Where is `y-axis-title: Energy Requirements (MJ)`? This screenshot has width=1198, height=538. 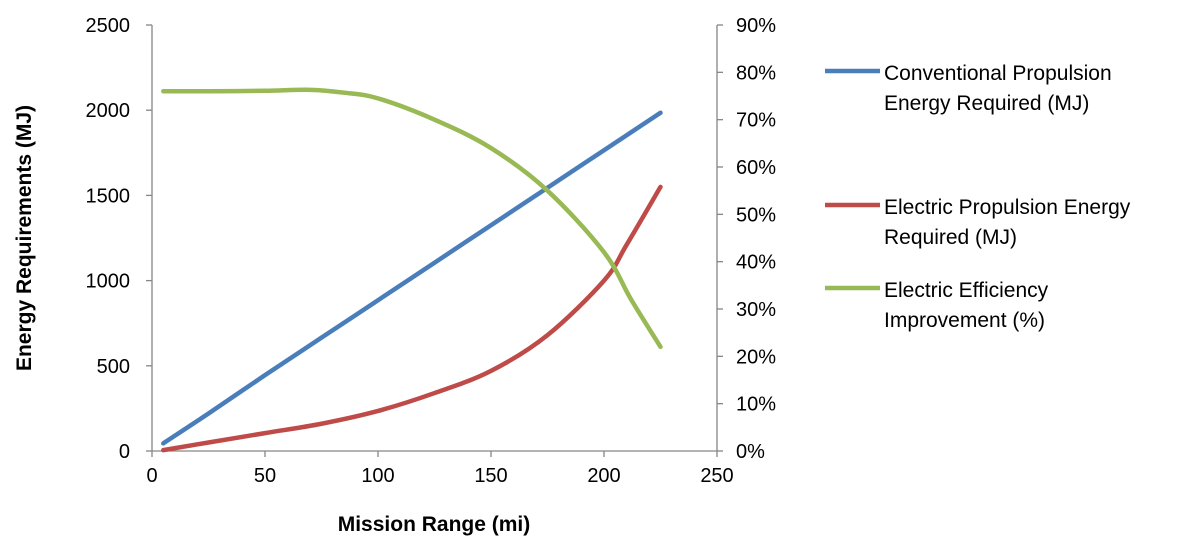 y-axis-title: Energy Requirements (MJ) is located at coordinates (24, 238).